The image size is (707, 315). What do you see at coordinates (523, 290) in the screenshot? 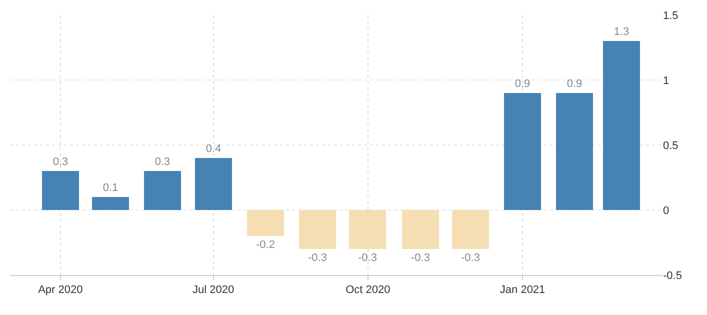
I see `x-tick-label: Jan 2021` at bounding box center [523, 290].